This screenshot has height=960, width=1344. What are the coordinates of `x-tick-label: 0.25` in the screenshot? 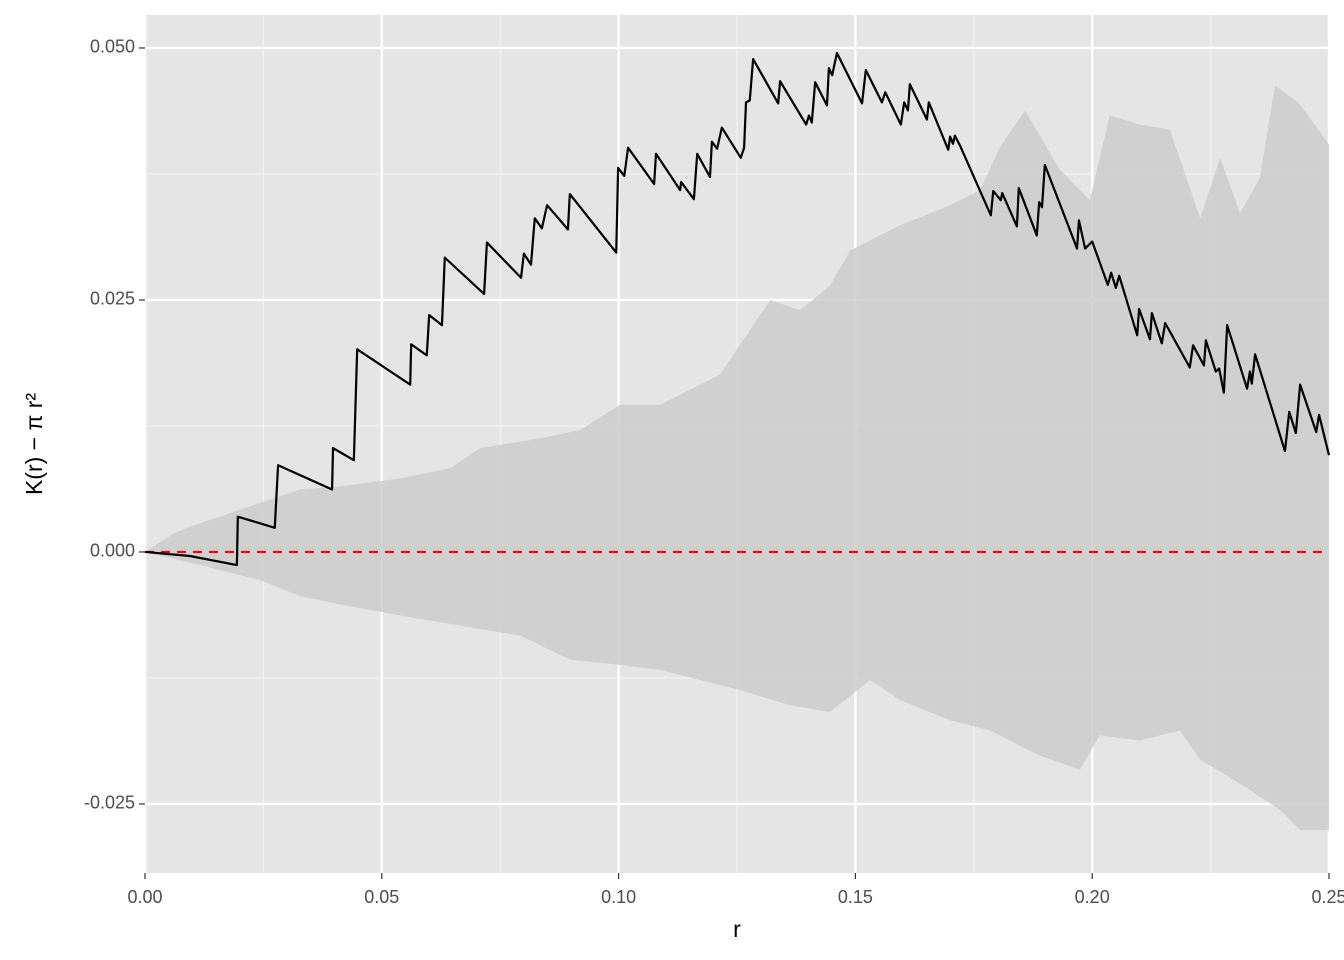 It's located at (1327, 897).